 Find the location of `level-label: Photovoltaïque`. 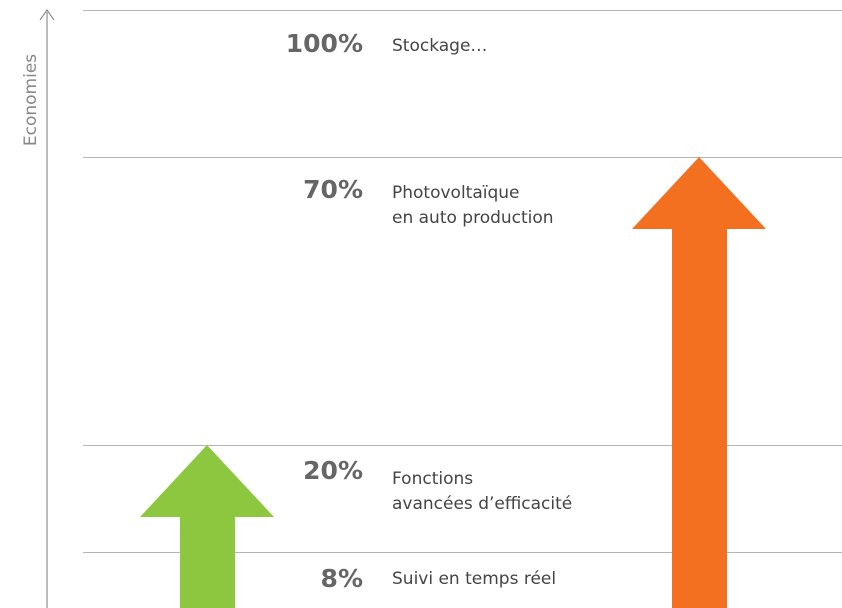

level-label: Photovoltaïque is located at coordinates (456, 193).